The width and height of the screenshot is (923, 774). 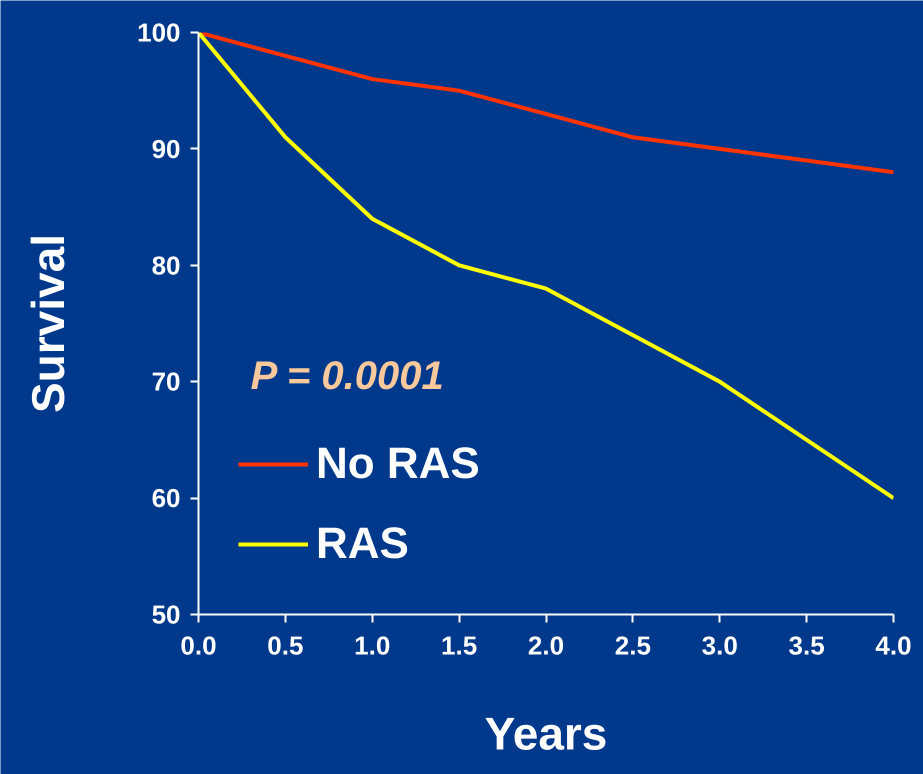 I want to click on y-axis-title: Survival, so click(x=48, y=323).